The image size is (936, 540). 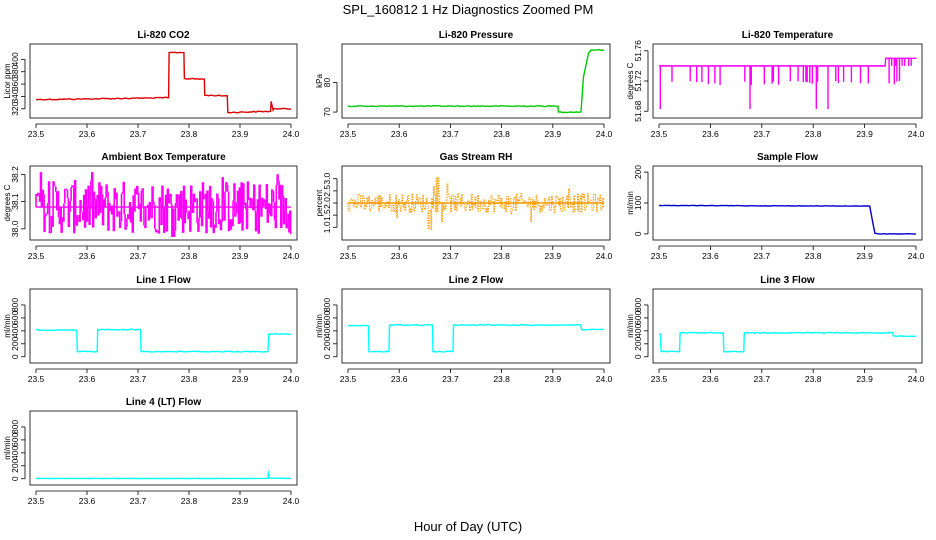 What do you see at coordinates (638, 356) in the screenshot?
I see `panel-line-3-flow-y-tick-label: 0` at bounding box center [638, 356].